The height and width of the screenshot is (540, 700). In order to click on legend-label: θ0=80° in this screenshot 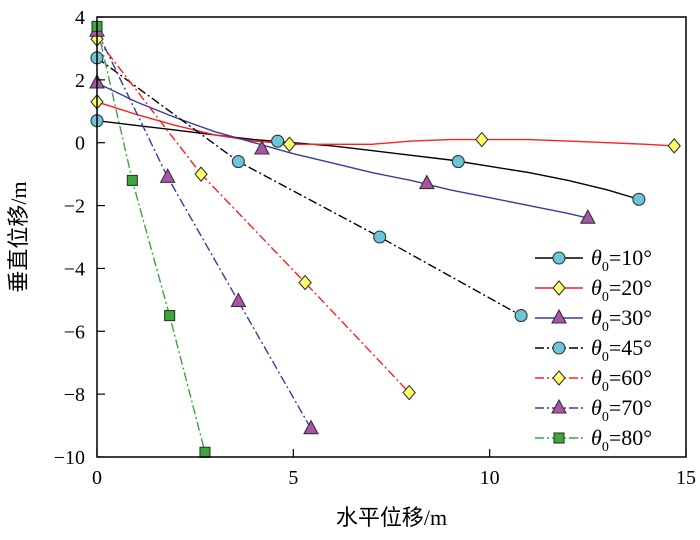, I will do `click(621, 440)`.